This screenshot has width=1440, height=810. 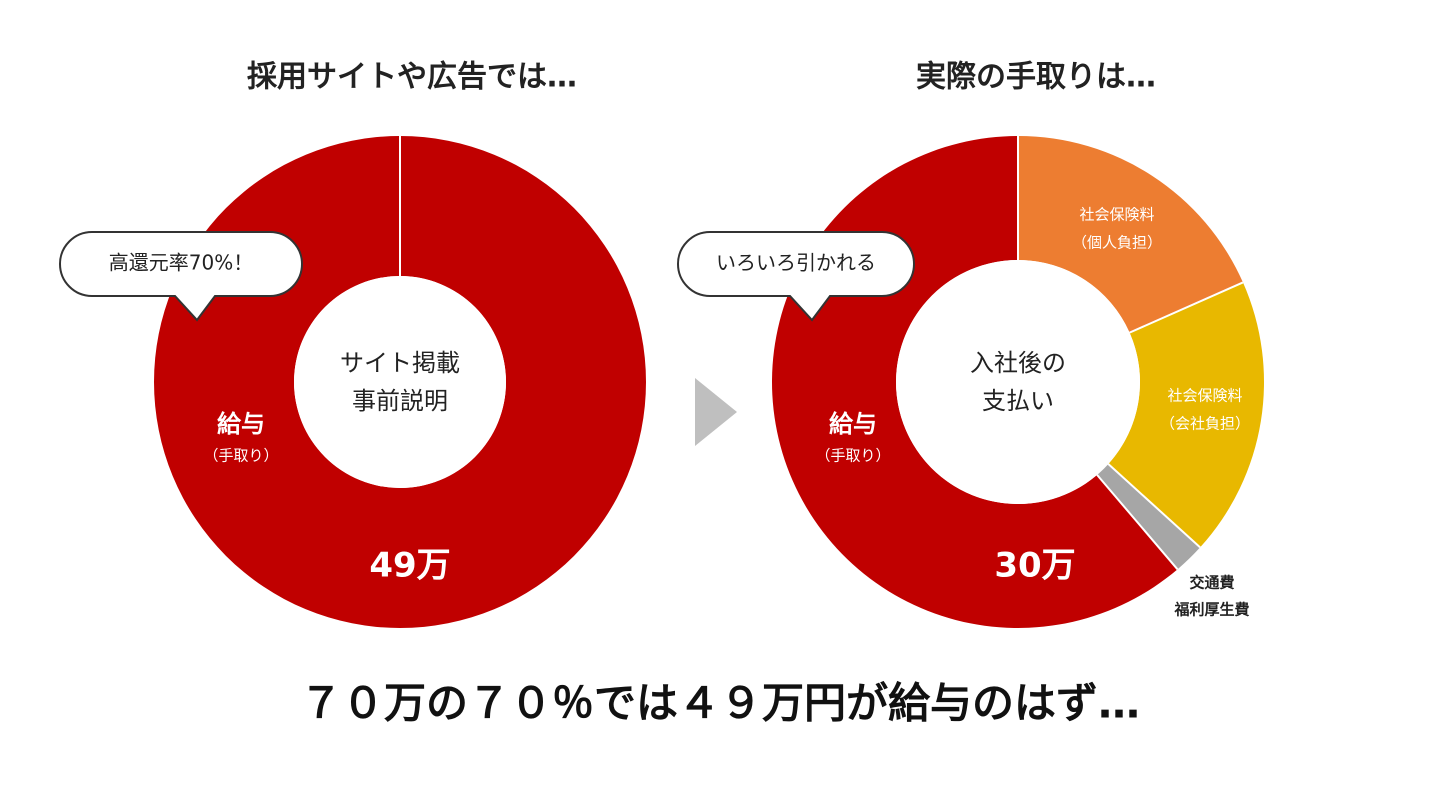 What do you see at coordinates (796, 263) in the screenshot?
I see `callout: いろいろ引かれる` at bounding box center [796, 263].